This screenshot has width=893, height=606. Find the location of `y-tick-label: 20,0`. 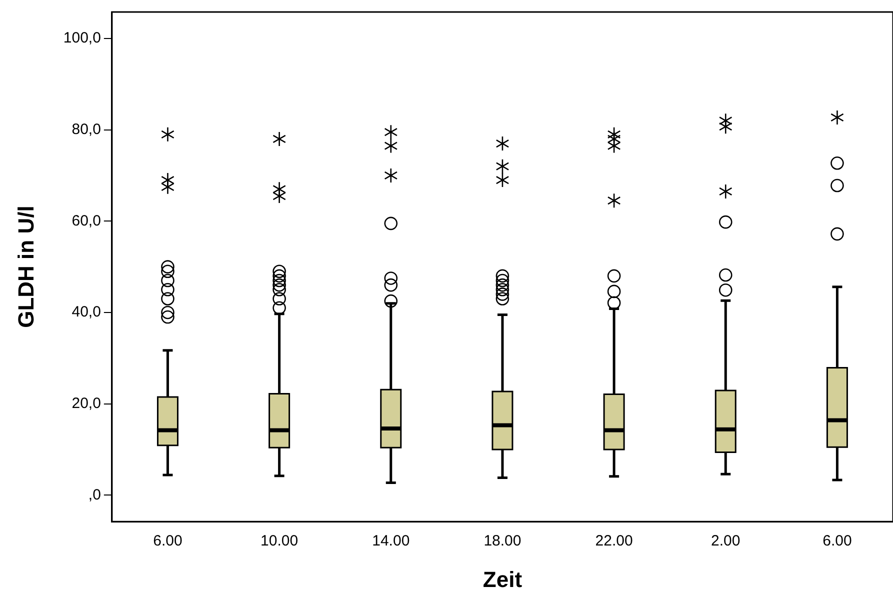

y-tick-label: 20,0 is located at coordinates (86, 403).